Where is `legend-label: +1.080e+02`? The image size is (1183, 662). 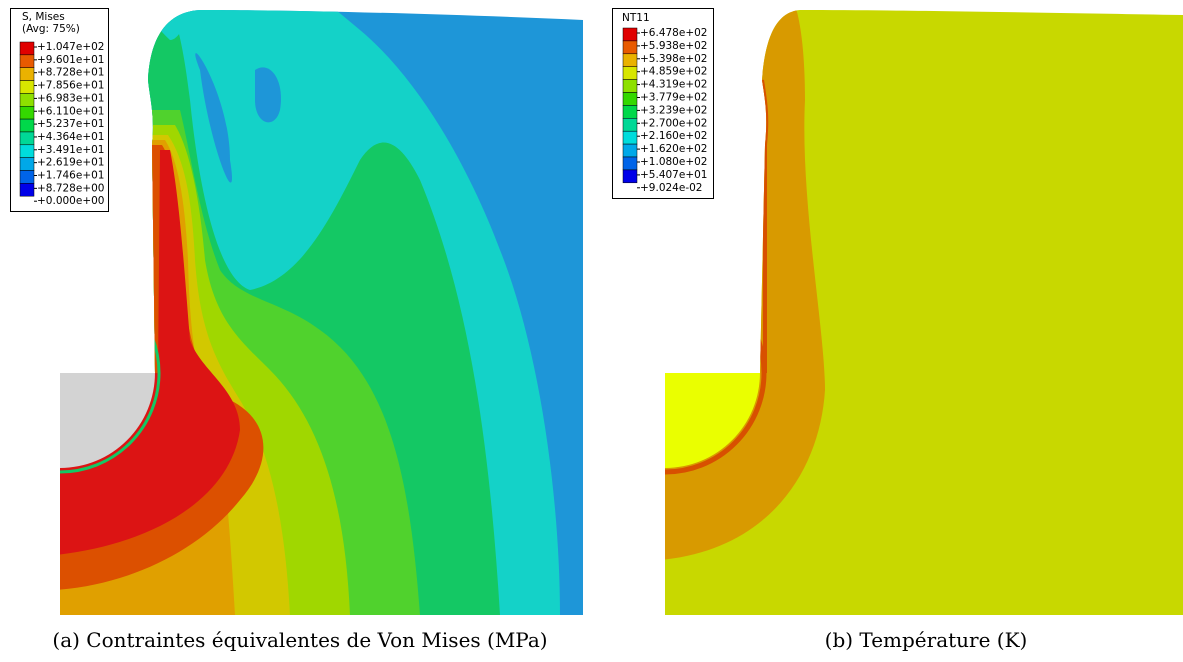 legend-label: +1.080e+02 is located at coordinates (673, 162).